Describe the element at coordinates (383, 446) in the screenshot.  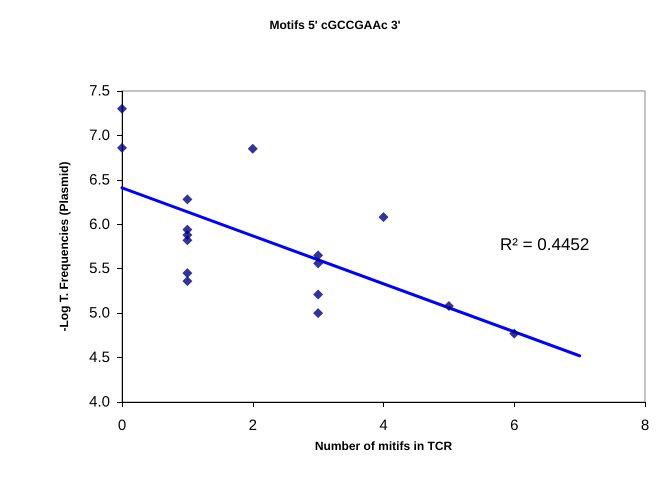
I see `x-axis-title: Number of mitifs in TCR` at that location.